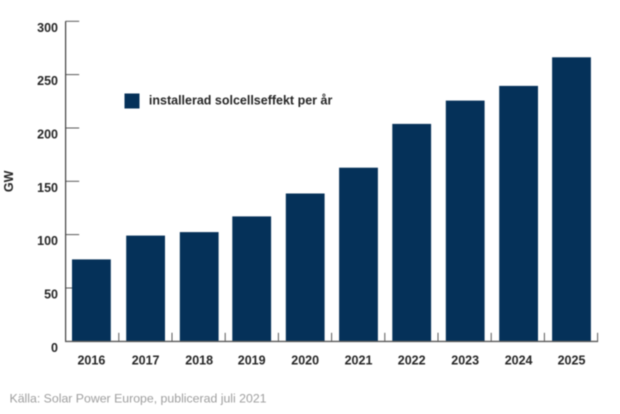  I want to click on svg-text: 200, so click(47, 135).